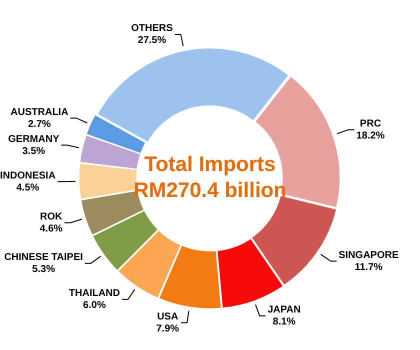 The image size is (420, 350). I want to click on data-label: 6.0%, so click(94, 306).